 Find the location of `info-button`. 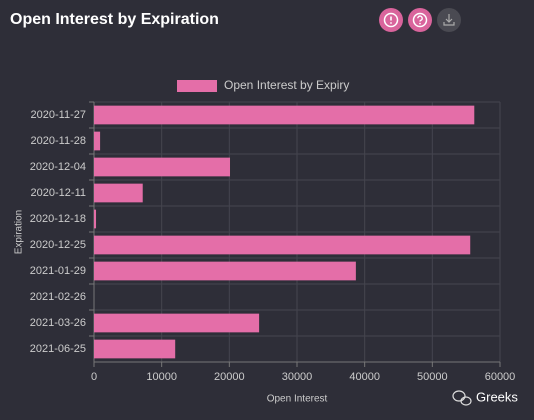

info-button is located at coordinates (391, 20).